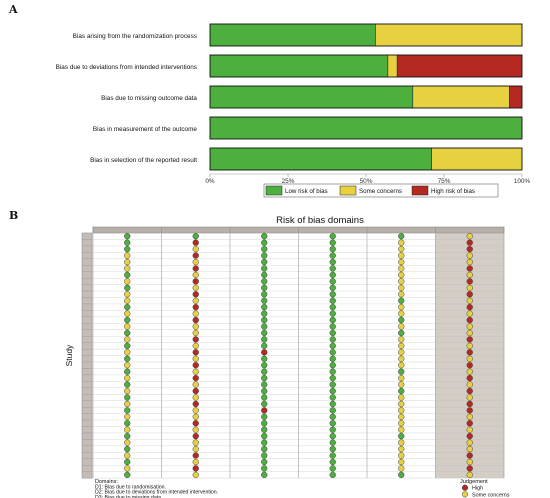  What do you see at coordinates (143, 160) in the screenshot?
I see `category-label: Bias in selection of the reported result` at bounding box center [143, 160].